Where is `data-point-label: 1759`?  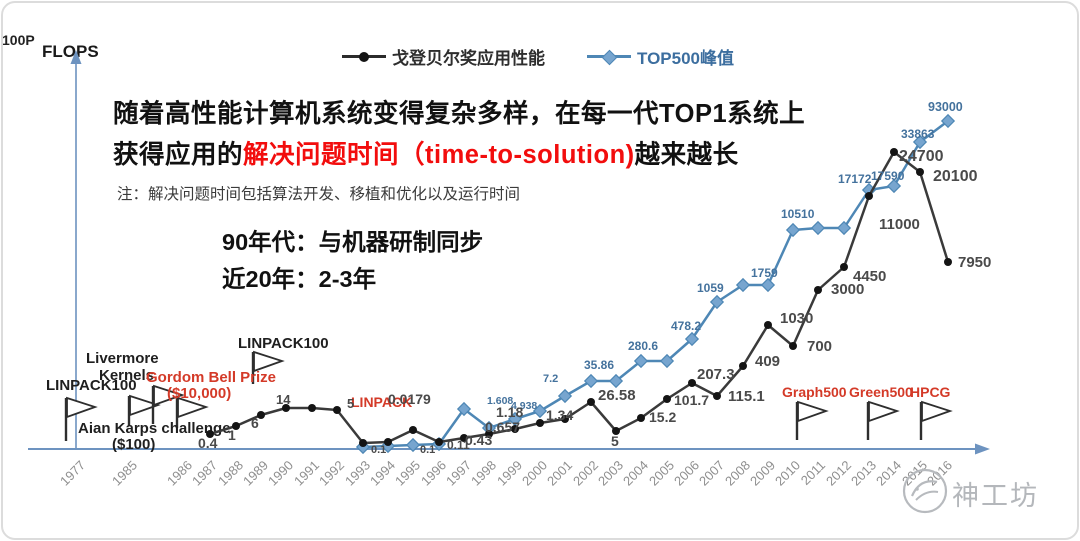 data-point-label: 1759 is located at coordinates (764, 273).